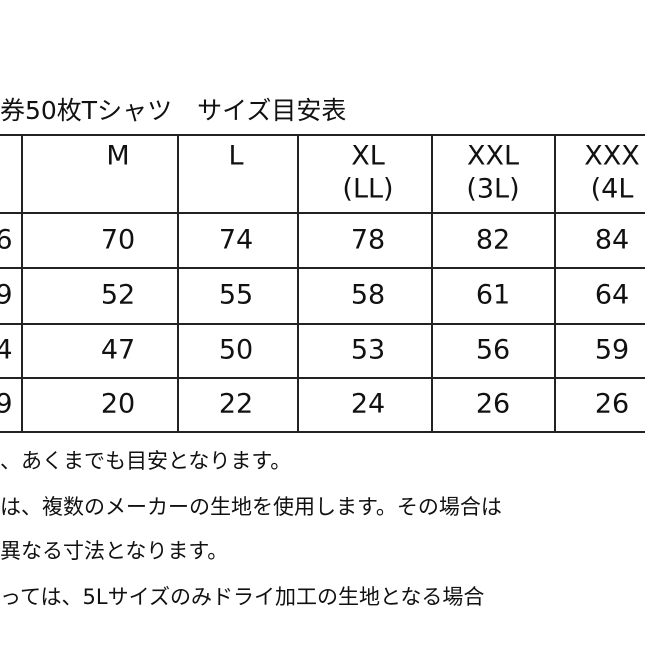 The height and width of the screenshot is (645, 645). Describe the element at coordinates (368, 156) in the screenshot. I see `column-header: XL` at that location.